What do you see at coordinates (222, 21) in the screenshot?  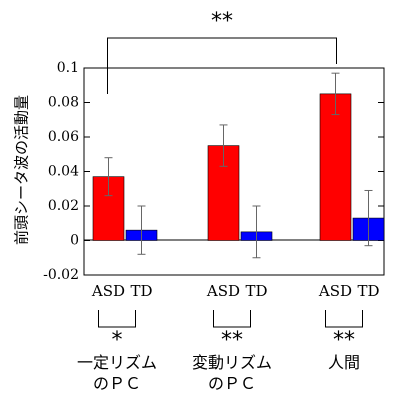 I see `top-significance-marker: **` at bounding box center [222, 21].